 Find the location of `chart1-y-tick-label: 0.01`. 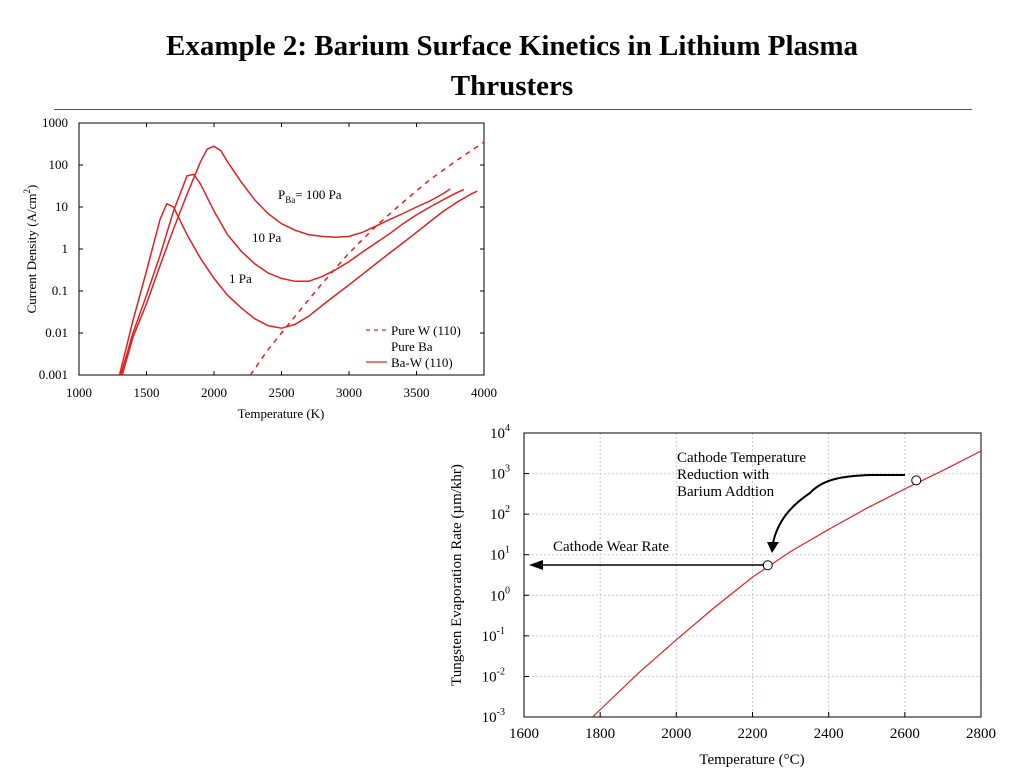

chart1-y-tick-label: 0.01 is located at coordinates (56, 332).